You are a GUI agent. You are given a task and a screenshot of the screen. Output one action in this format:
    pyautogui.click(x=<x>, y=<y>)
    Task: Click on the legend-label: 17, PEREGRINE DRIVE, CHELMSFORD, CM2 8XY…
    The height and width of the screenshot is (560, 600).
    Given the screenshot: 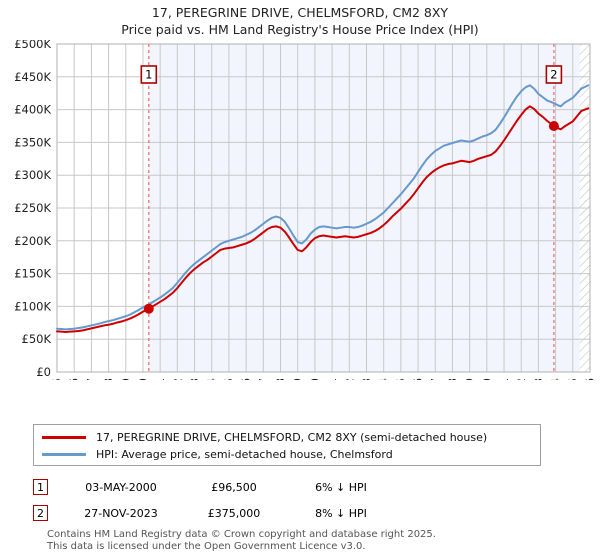 What is the action you would take?
    pyautogui.click(x=292, y=437)
    